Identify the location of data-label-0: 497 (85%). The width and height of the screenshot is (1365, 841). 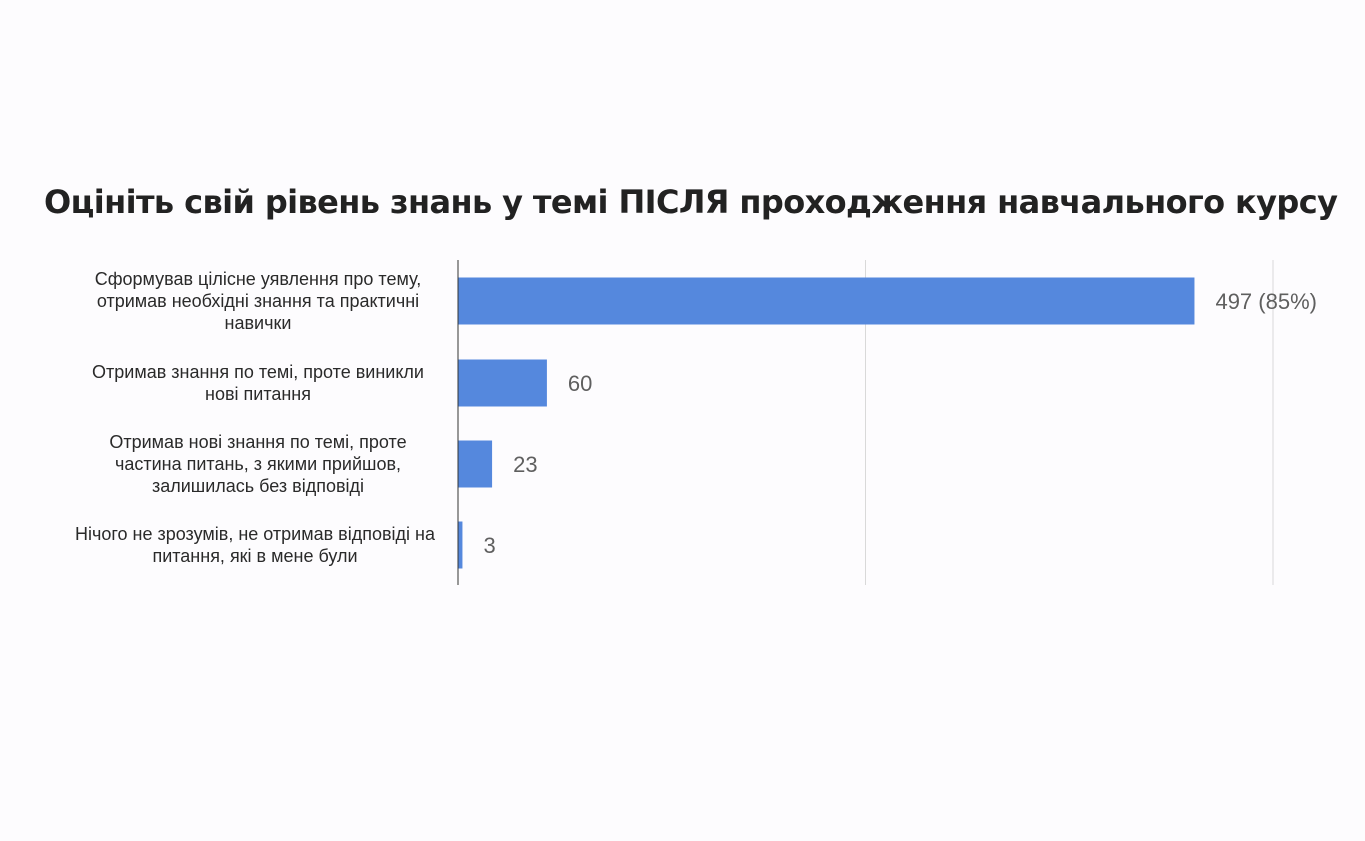
(1266, 301).